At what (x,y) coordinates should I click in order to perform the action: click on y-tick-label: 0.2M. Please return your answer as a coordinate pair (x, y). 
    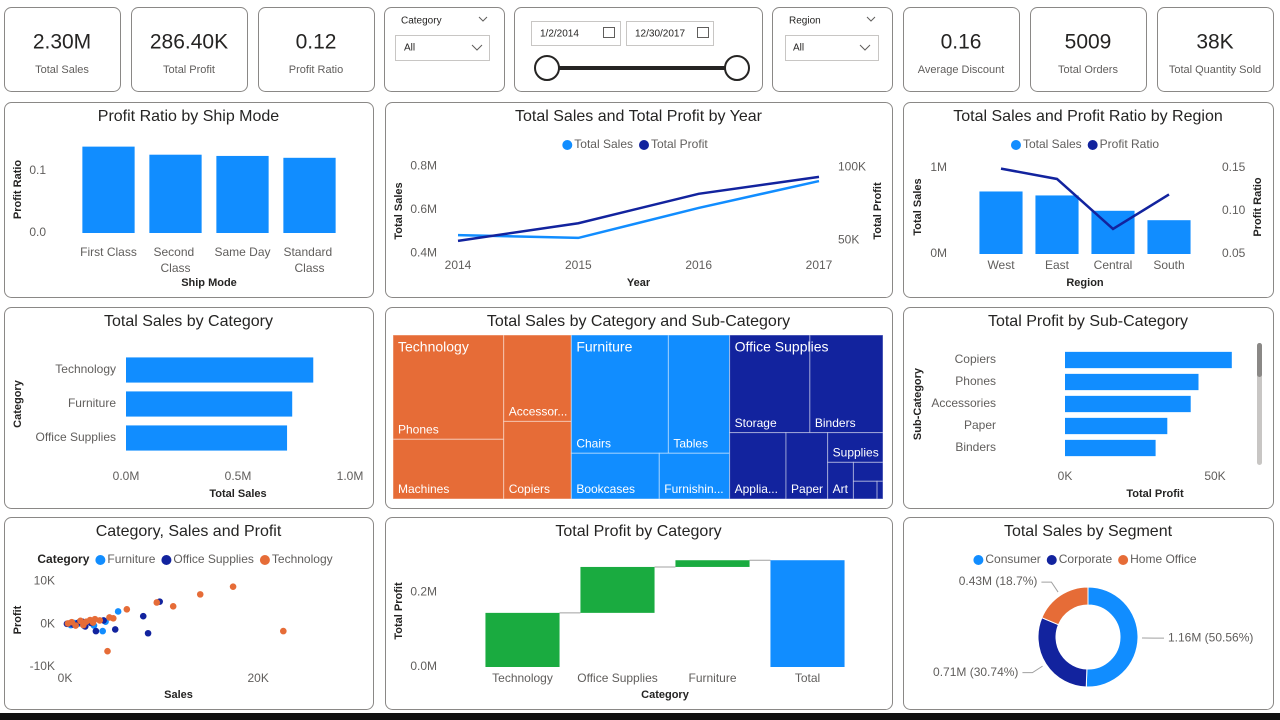
    Looking at the image, I should click on (423, 592).